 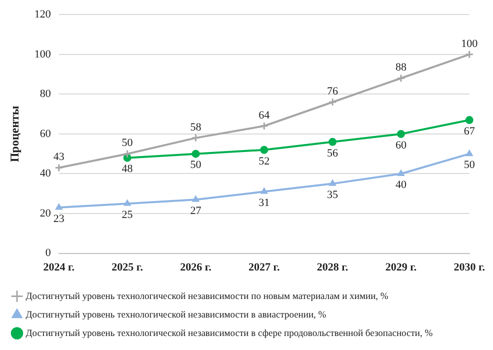 I want to click on y-tick-label: 60, so click(x=46, y=134).